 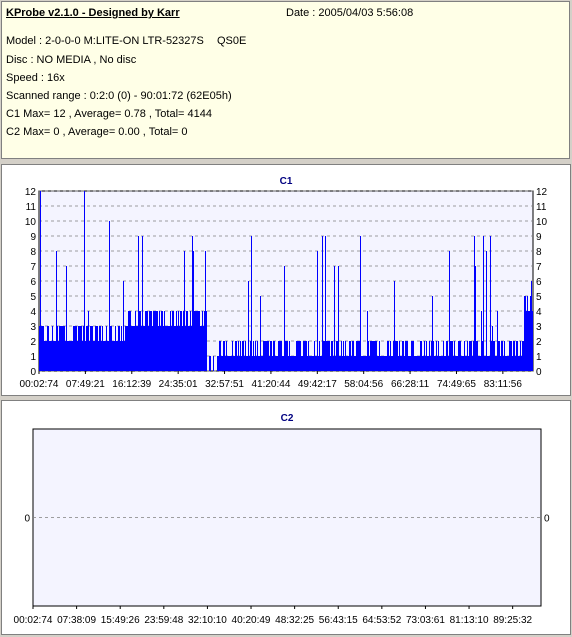 I want to click on y-tick-label-left: 6, so click(x=33, y=282).